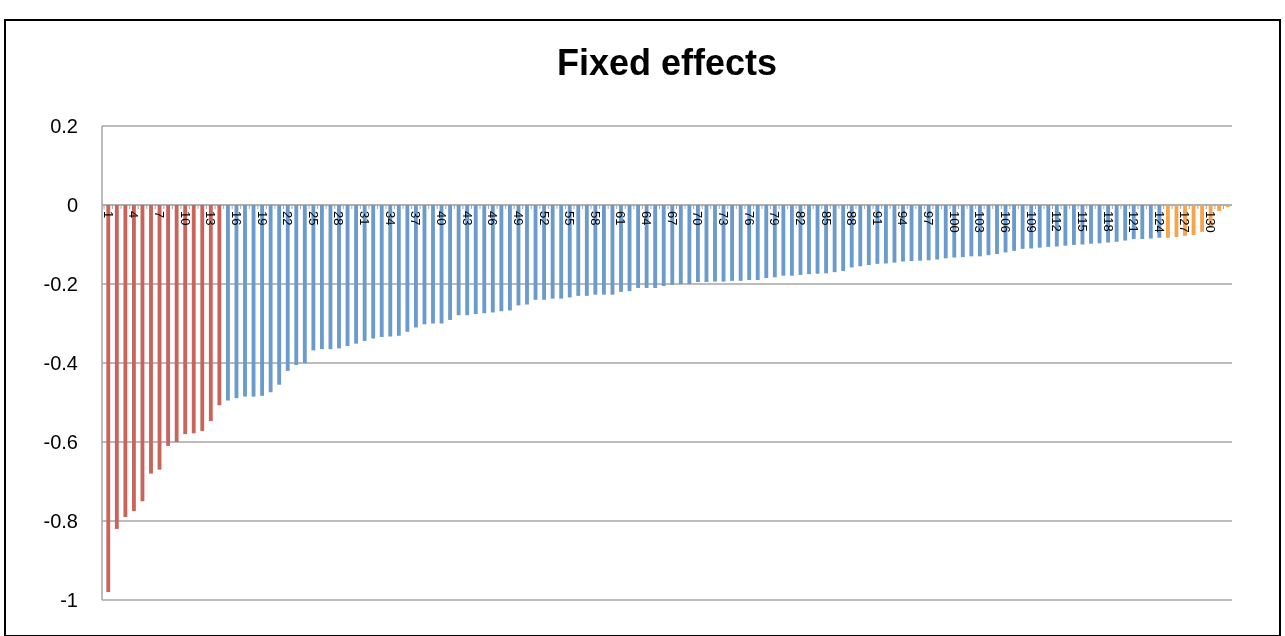  I want to click on x-tick-label: 49, so click(518, 218).